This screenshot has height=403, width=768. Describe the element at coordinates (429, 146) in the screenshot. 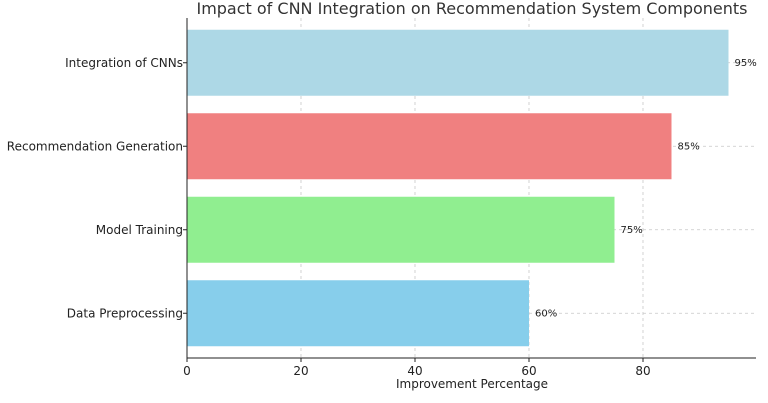

I see `bar-recommendation-generation` at that location.